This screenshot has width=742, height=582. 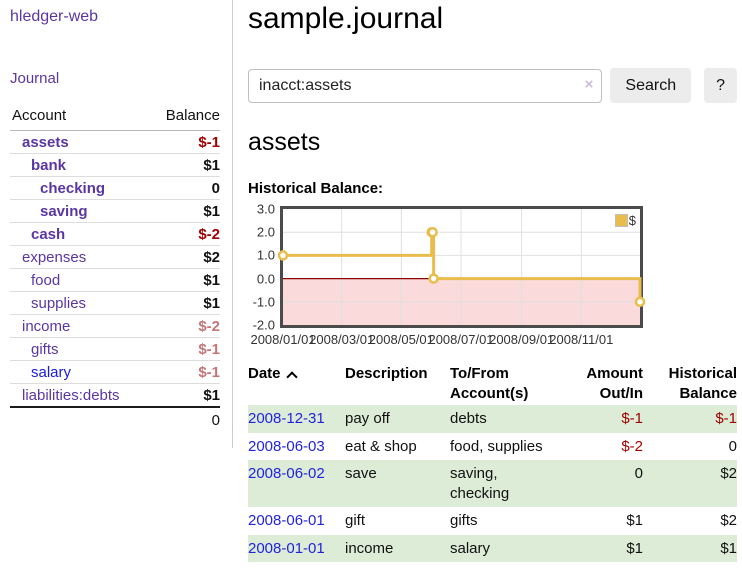 What do you see at coordinates (286, 446) in the screenshot?
I see `transaction-date-link: 2008-06-03` at bounding box center [286, 446].